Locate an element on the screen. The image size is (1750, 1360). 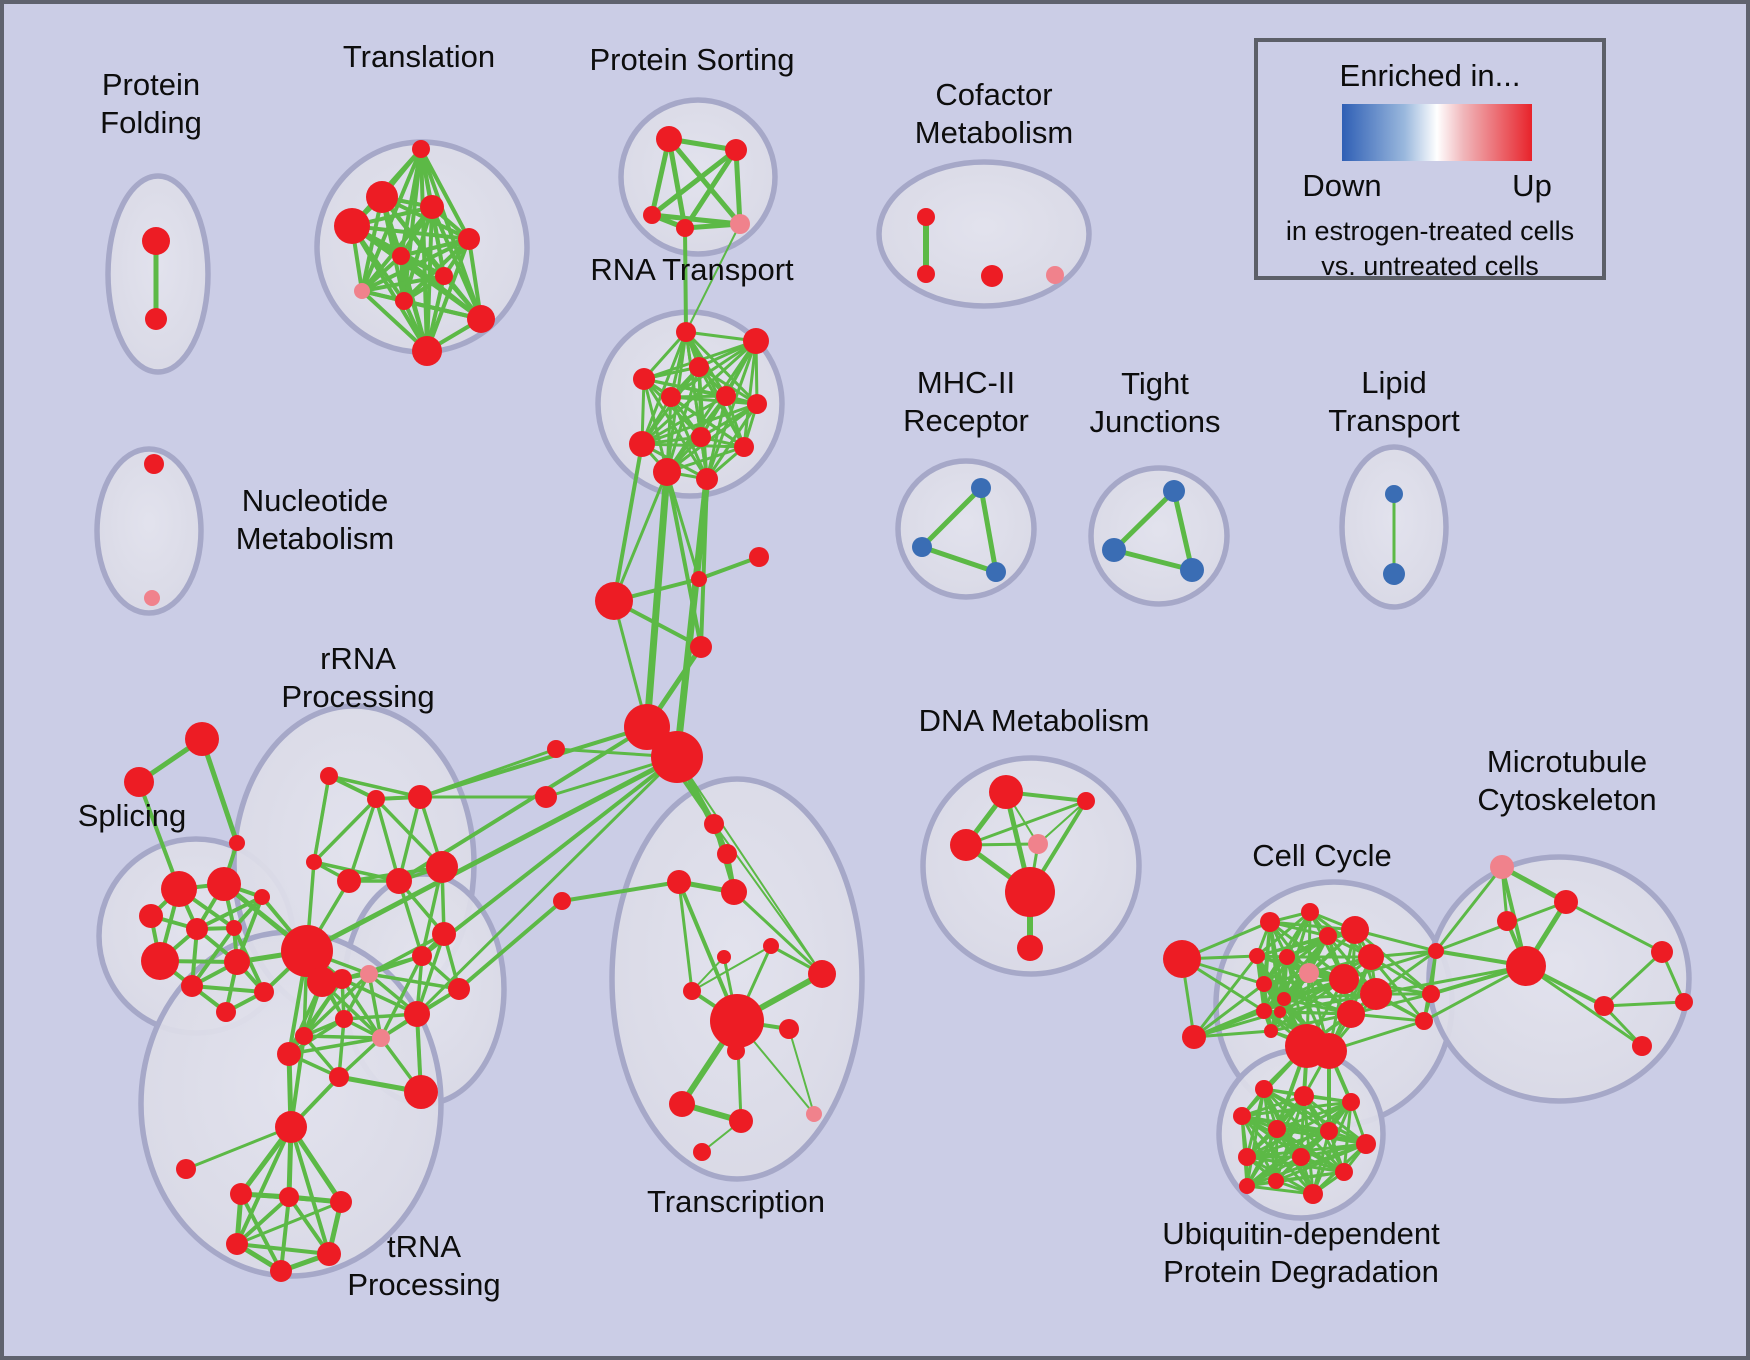
edge-link-bb-tr is located at coordinates (620, 891).